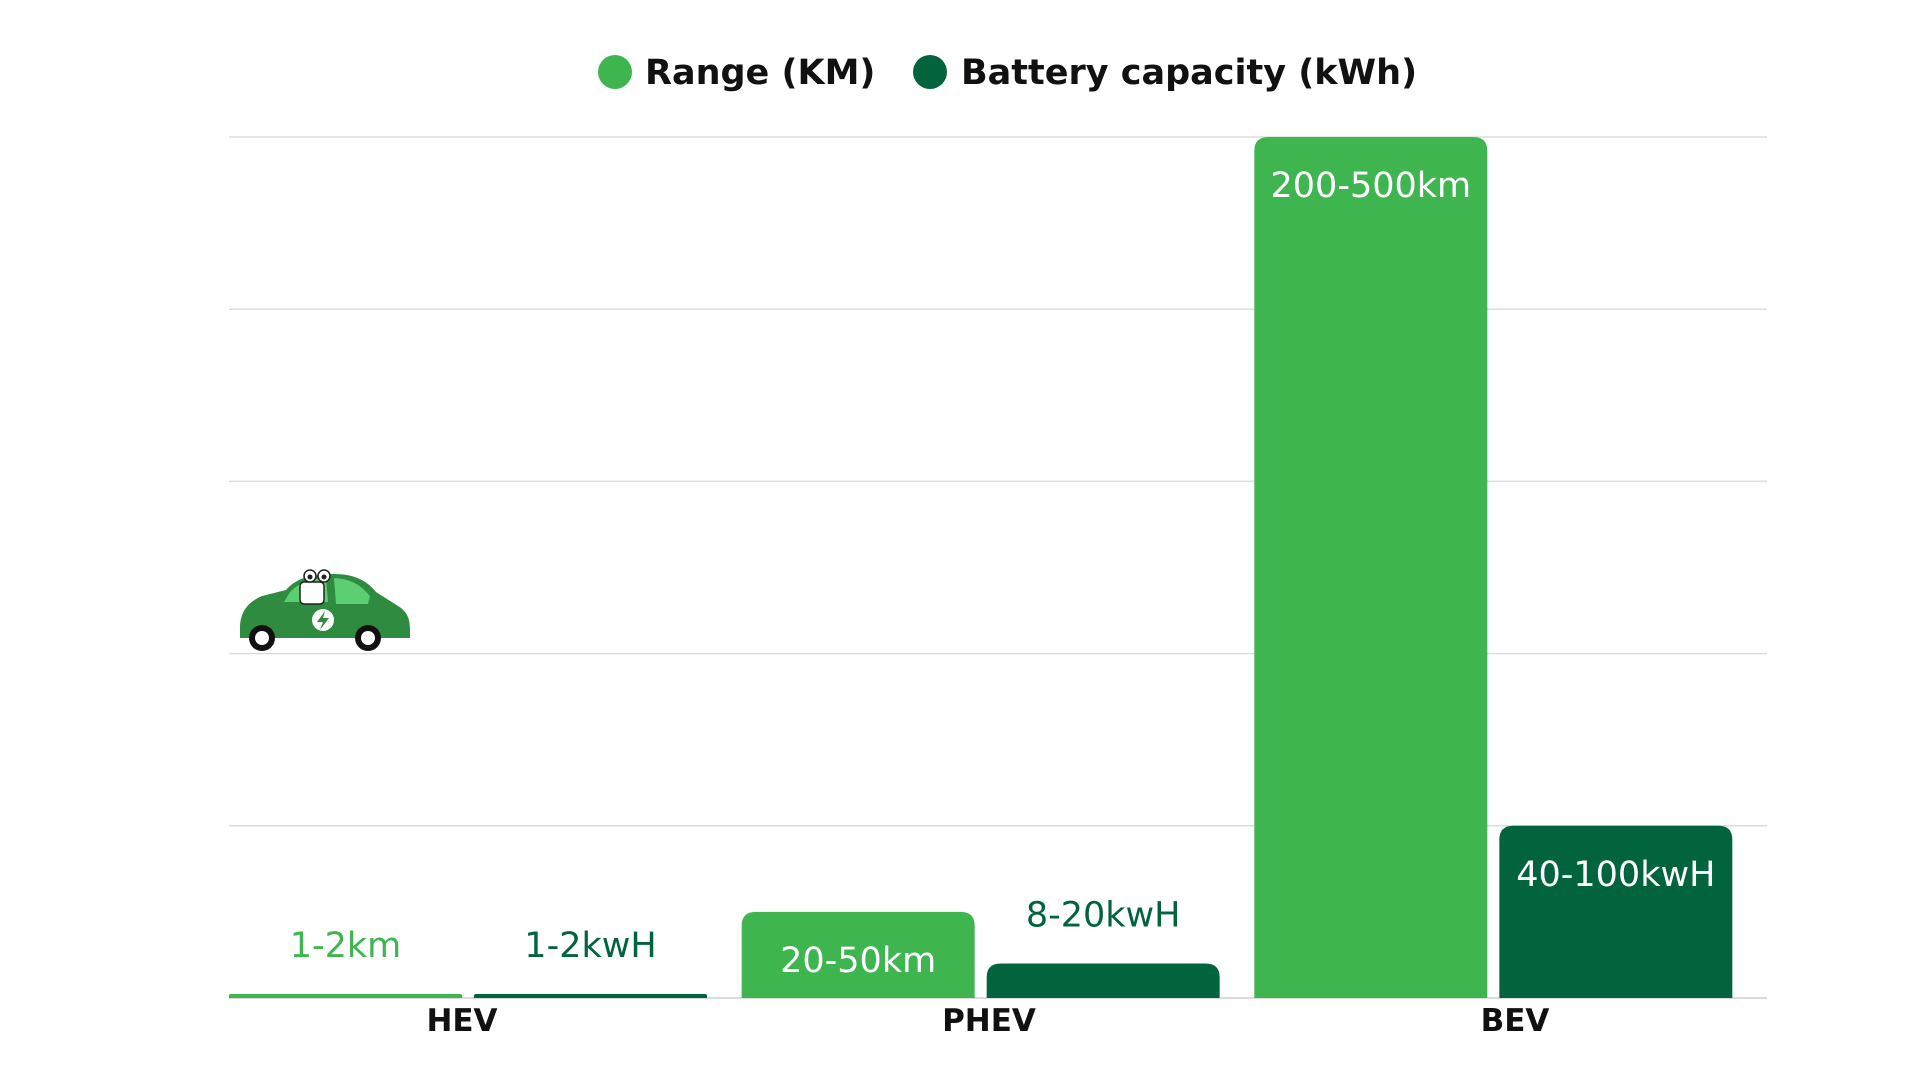  I want to click on legend-label-range: Range (KM), so click(760, 73).